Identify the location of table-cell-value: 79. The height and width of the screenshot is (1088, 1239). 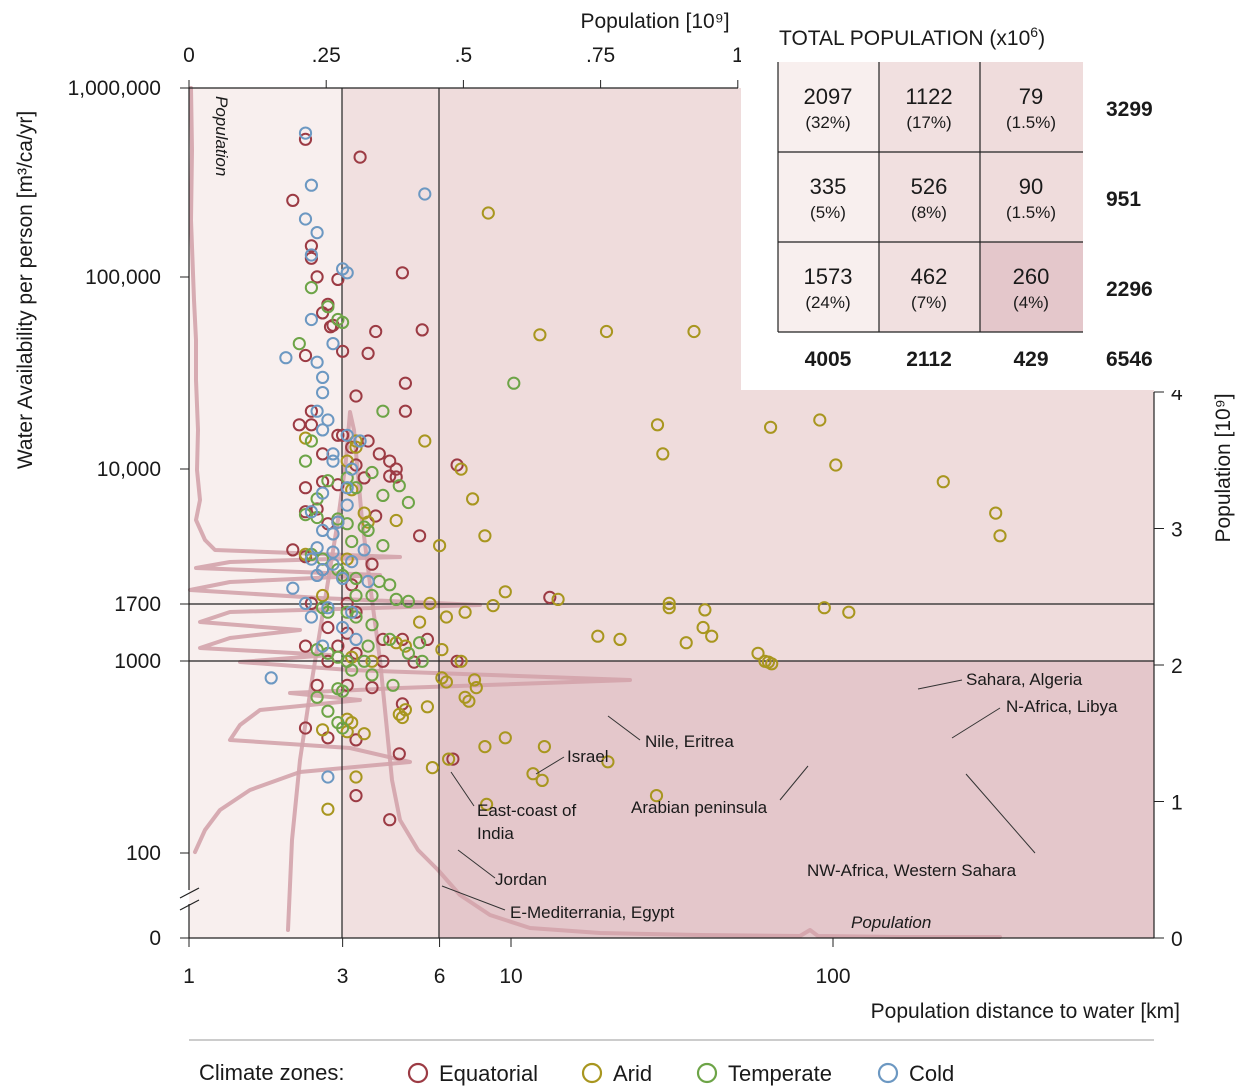
(1031, 96).